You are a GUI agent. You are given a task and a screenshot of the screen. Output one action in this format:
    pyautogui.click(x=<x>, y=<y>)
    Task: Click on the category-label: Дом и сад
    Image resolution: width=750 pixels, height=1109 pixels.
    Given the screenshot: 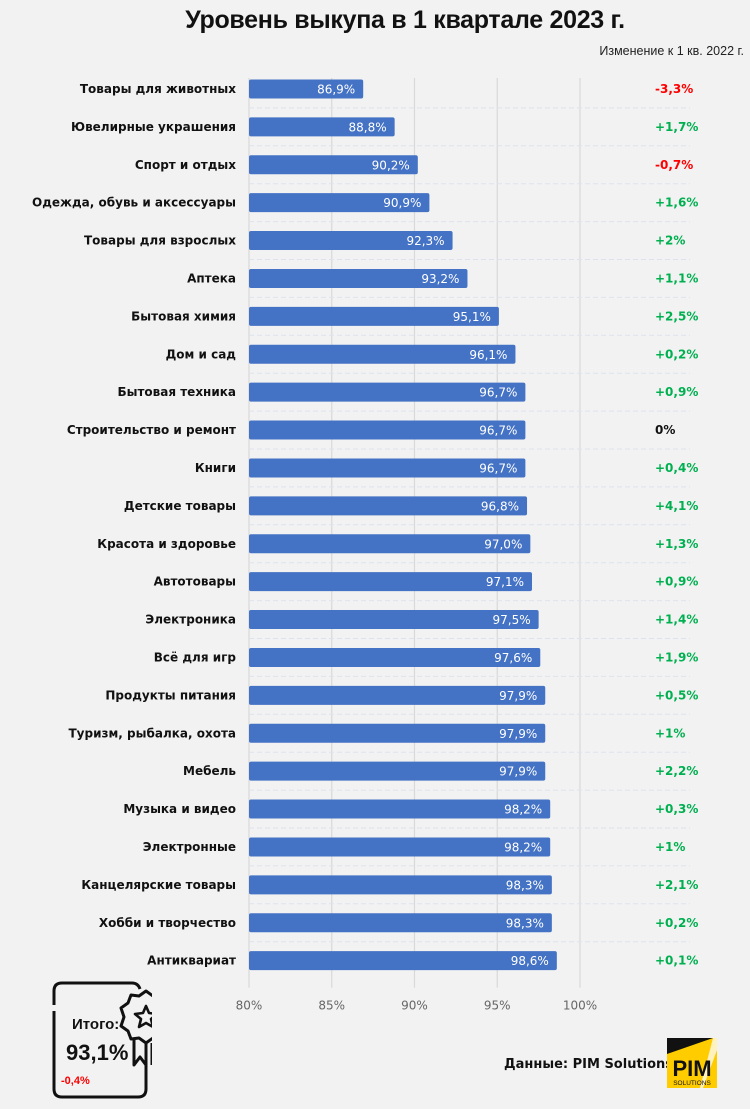 What is the action you would take?
    pyautogui.click(x=201, y=354)
    